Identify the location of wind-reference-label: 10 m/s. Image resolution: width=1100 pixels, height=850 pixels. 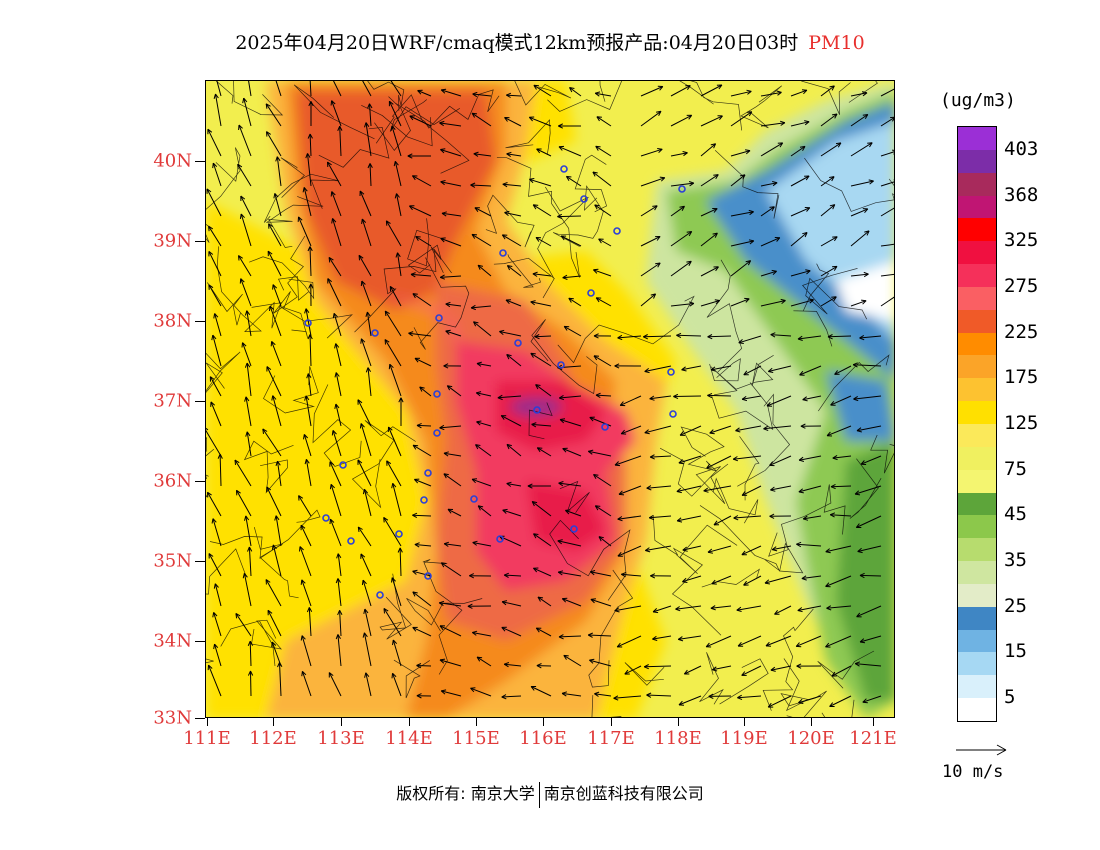
(973, 772).